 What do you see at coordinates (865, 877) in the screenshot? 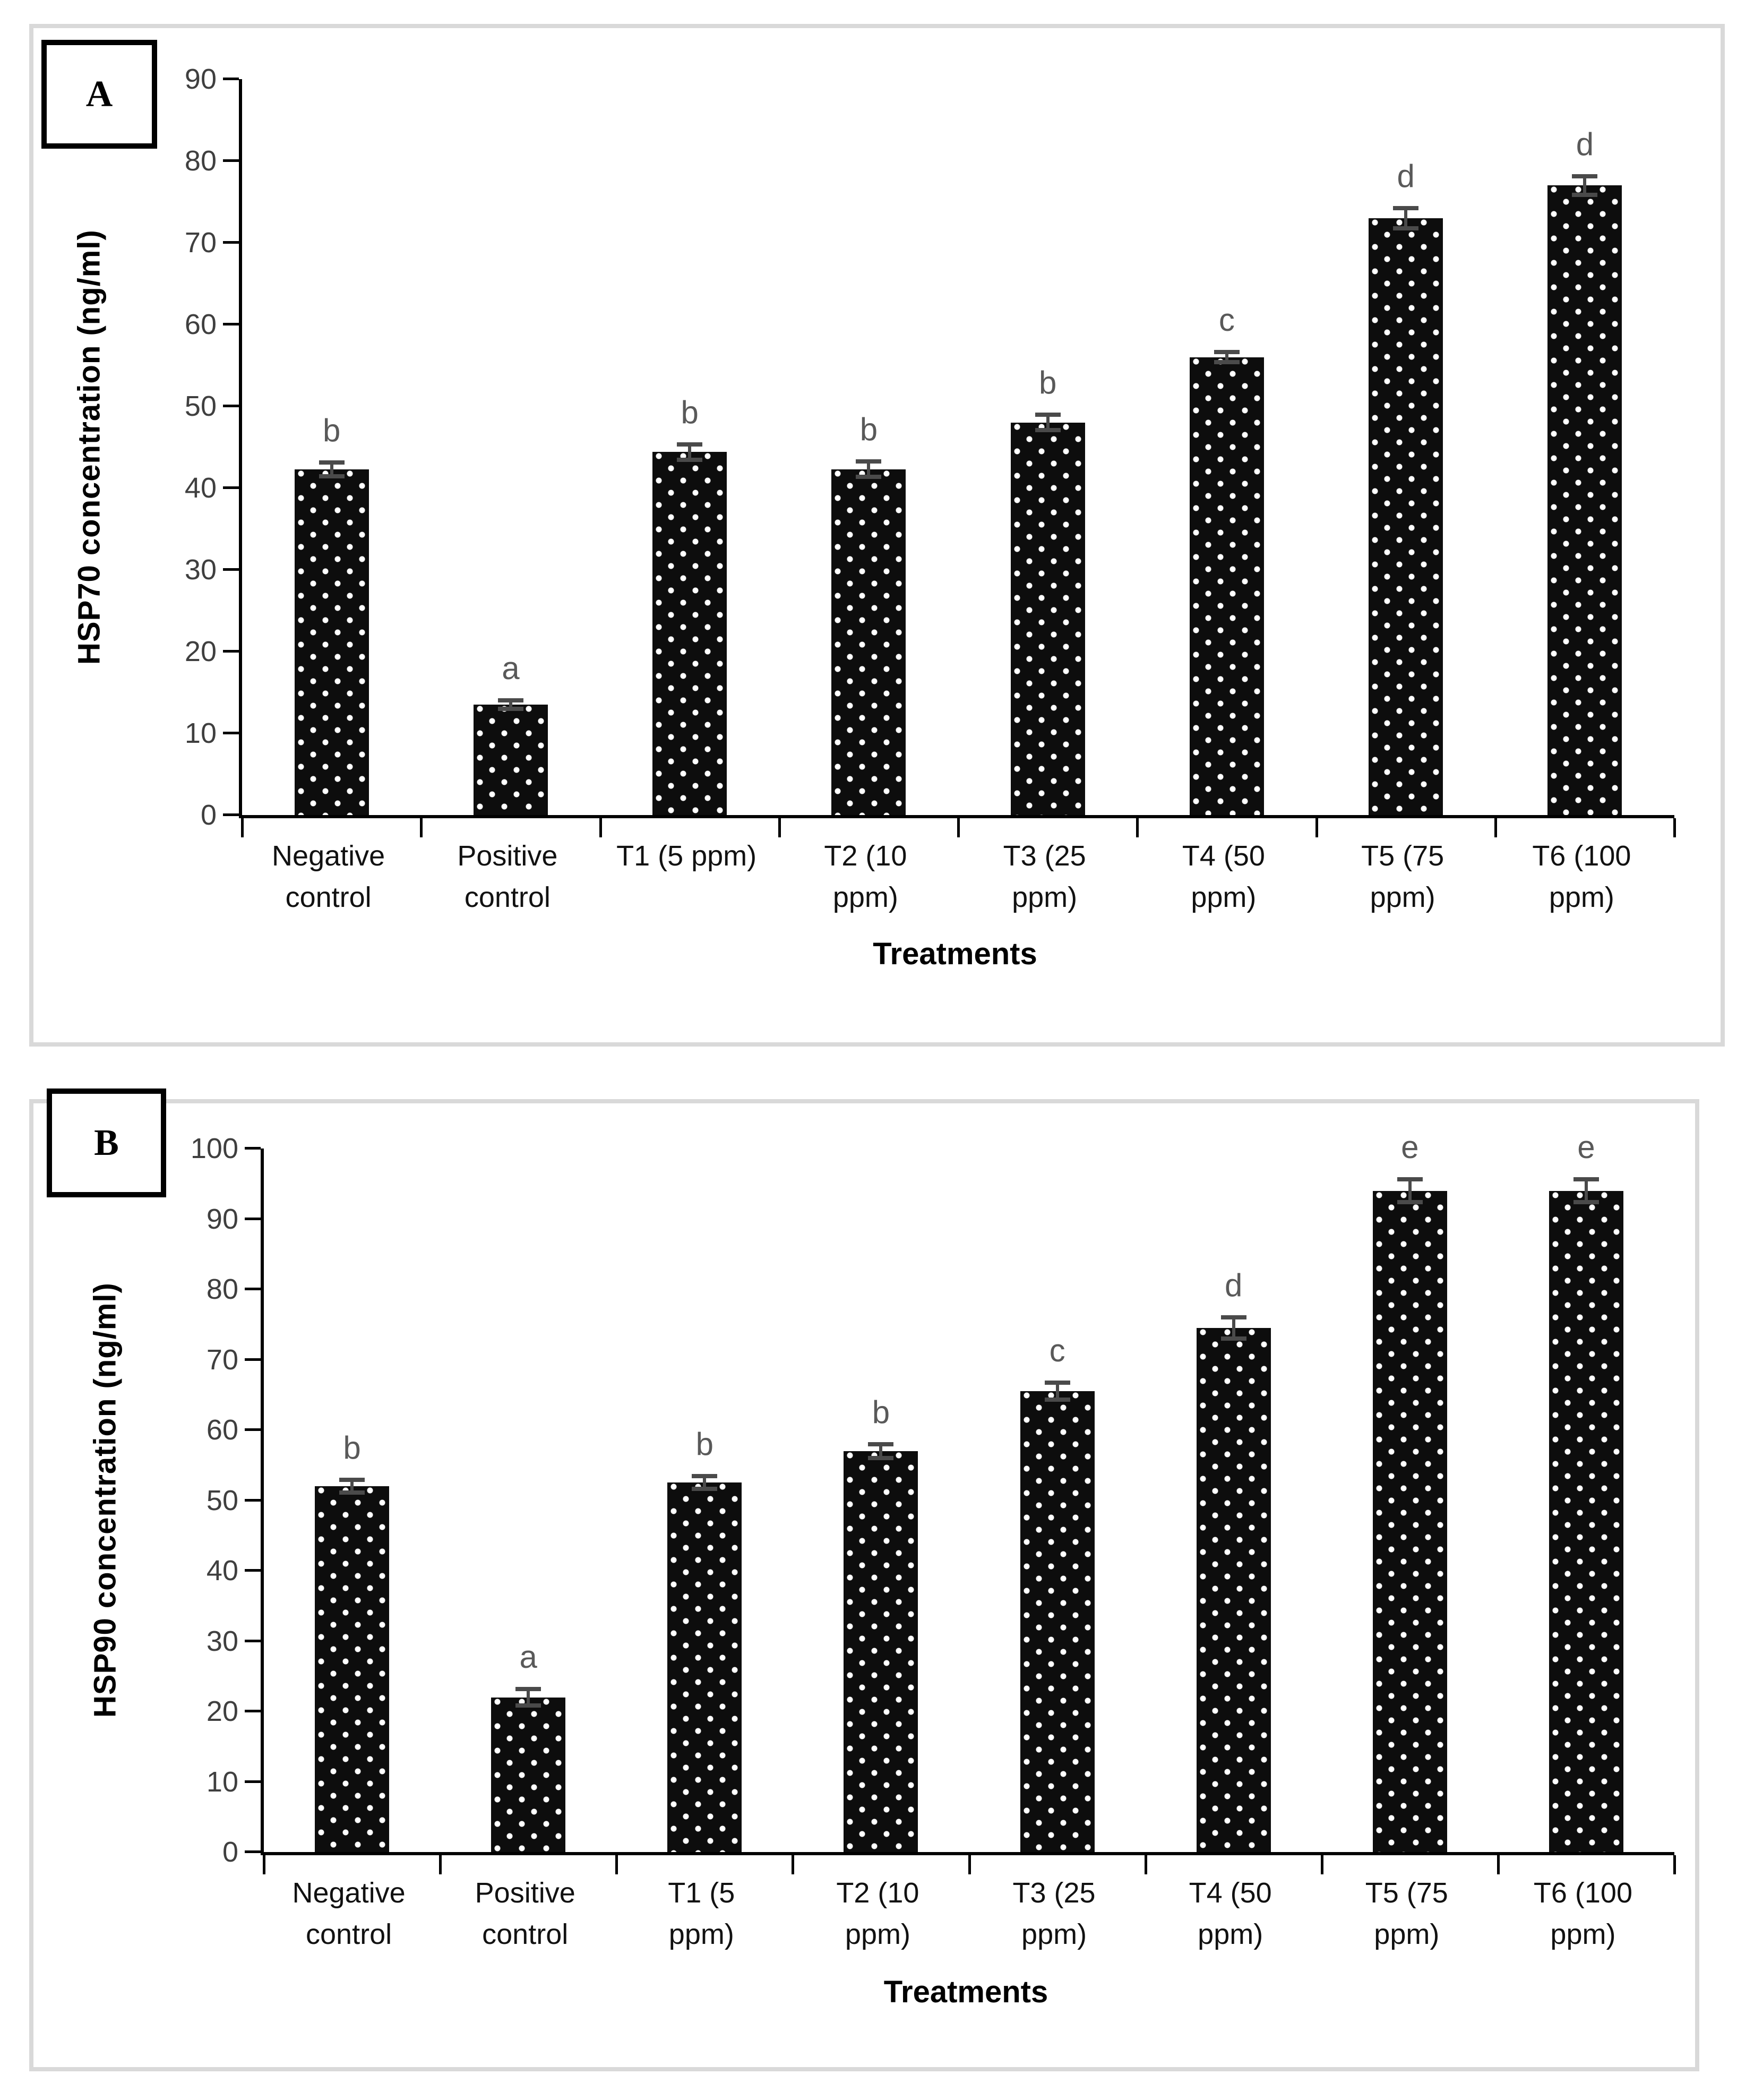
I see `x-category-label: T2 (10 ppm)` at bounding box center [865, 877].